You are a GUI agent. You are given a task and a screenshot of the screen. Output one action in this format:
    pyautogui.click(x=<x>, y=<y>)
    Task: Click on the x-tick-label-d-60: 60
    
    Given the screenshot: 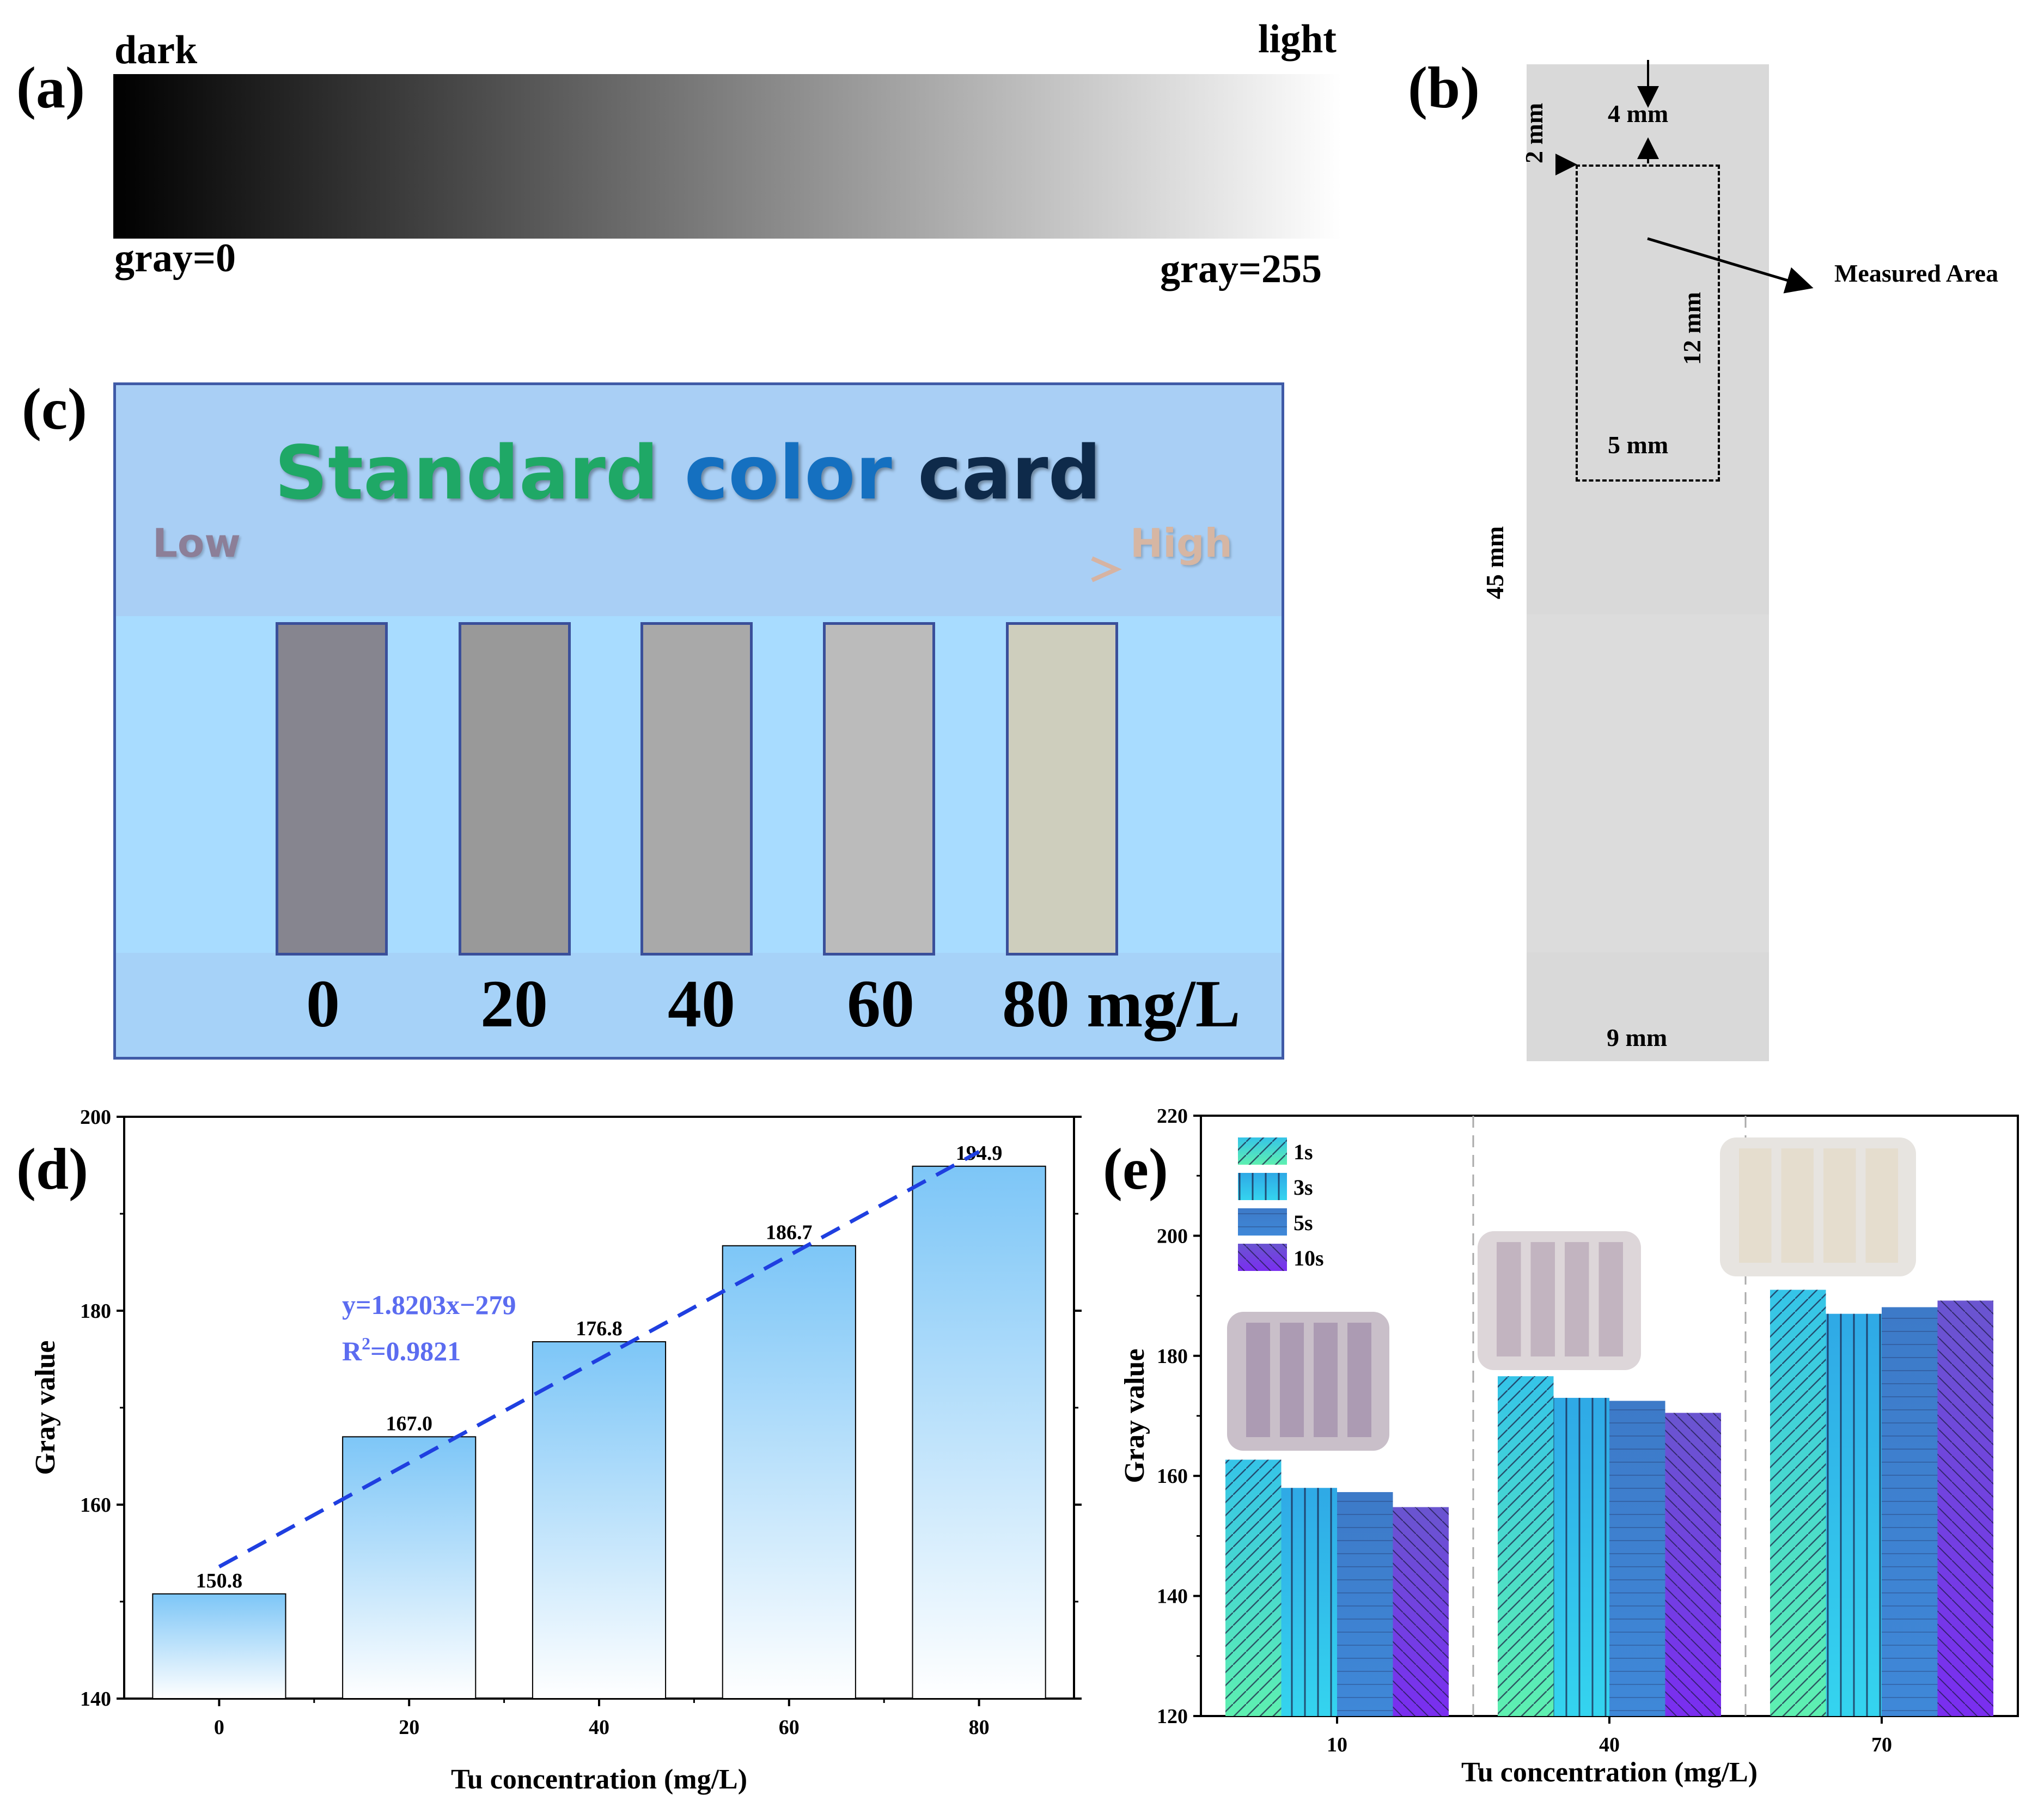 What is the action you would take?
    pyautogui.click(x=790, y=1728)
    